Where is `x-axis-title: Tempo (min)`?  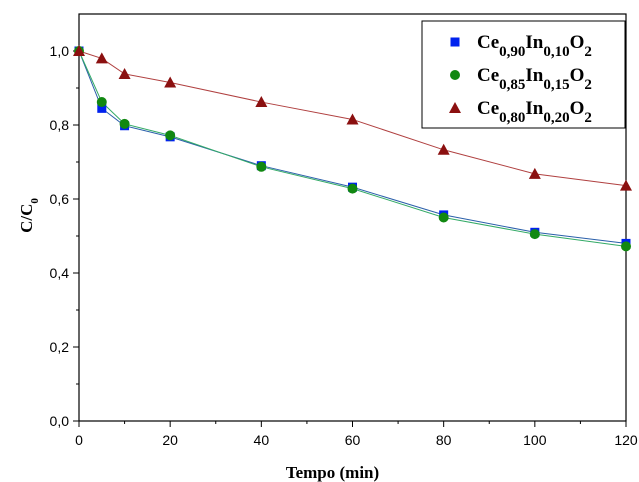
x-axis-title: Tempo (min) is located at coordinates (332, 472).